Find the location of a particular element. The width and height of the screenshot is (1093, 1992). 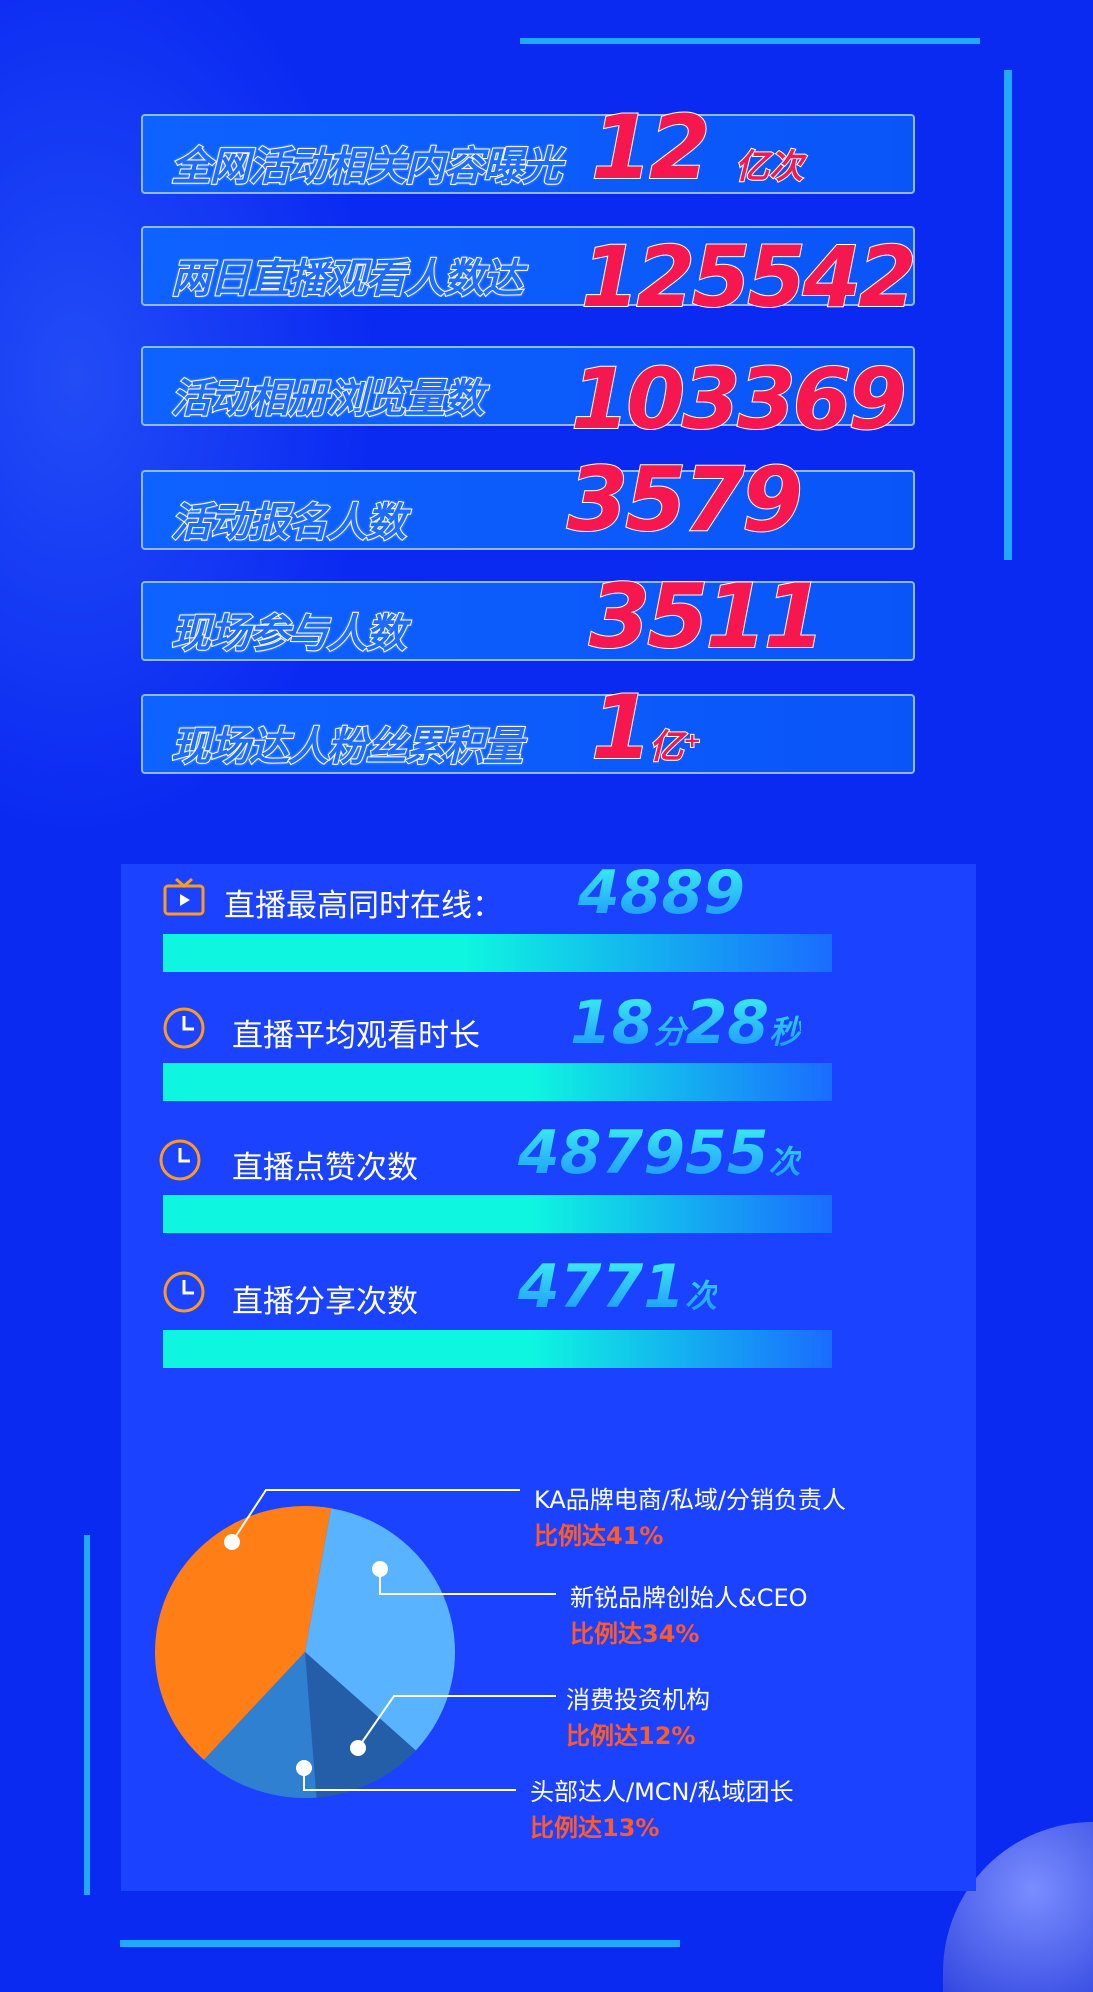

highlight-card: 活动相册浏览量数 103369 is located at coordinates (528, 397).